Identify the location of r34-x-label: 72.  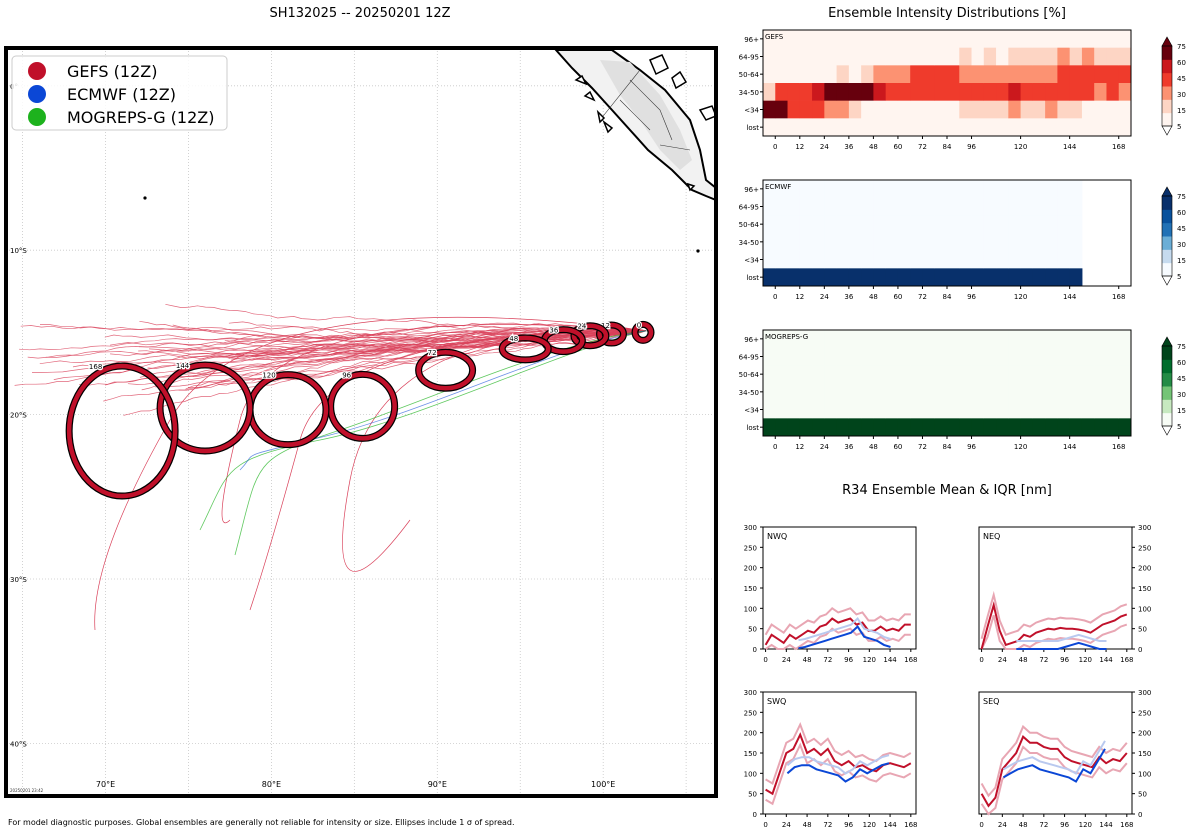
(1043, 660).